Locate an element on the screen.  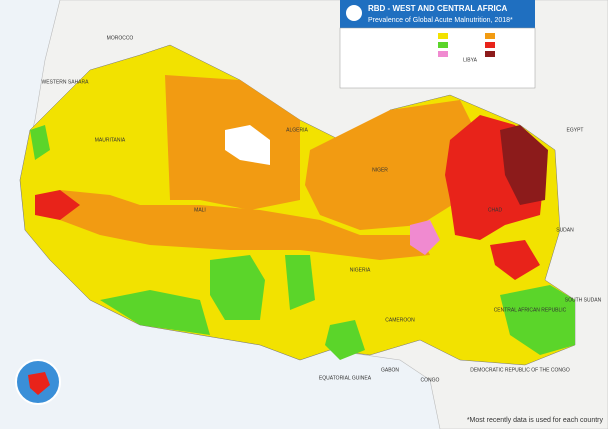
country-label: GABON is located at coordinates (390, 370).